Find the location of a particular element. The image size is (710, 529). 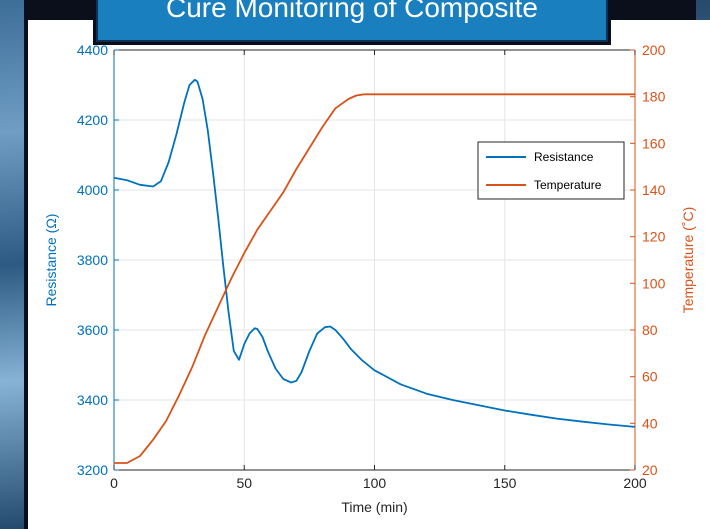

legend-box is located at coordinates (551, 170).